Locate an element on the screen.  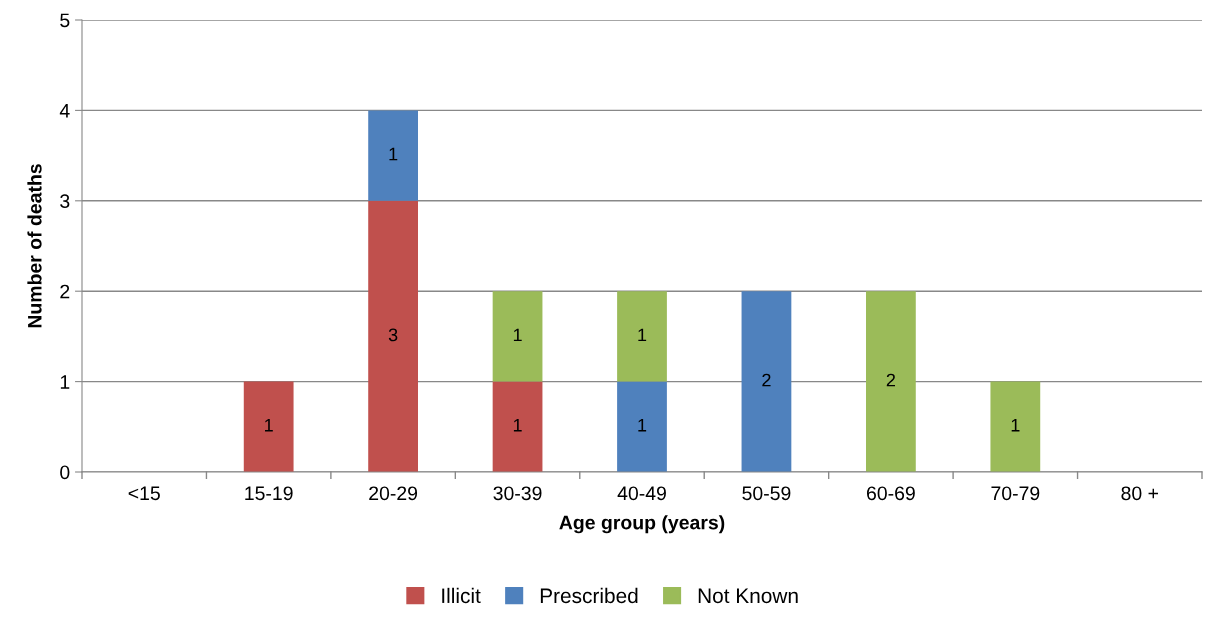
x-tick-label: 15-19 is located at coordinates (269, 493).